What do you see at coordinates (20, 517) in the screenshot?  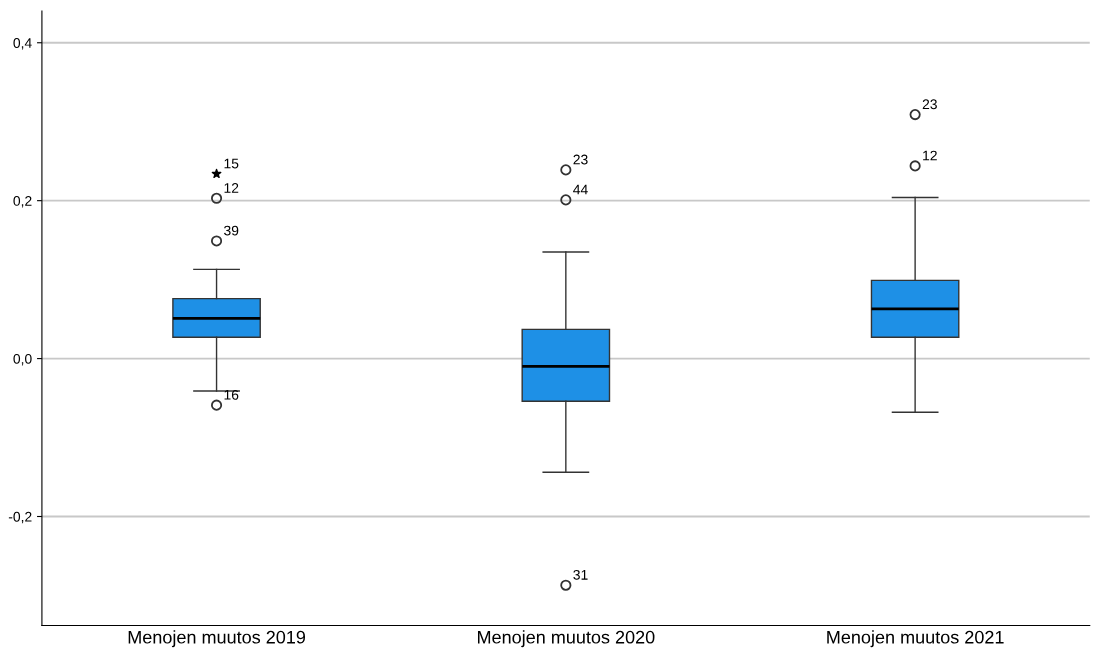 I see `y-tick-label: -0,2` at bounding box center [20, 517].